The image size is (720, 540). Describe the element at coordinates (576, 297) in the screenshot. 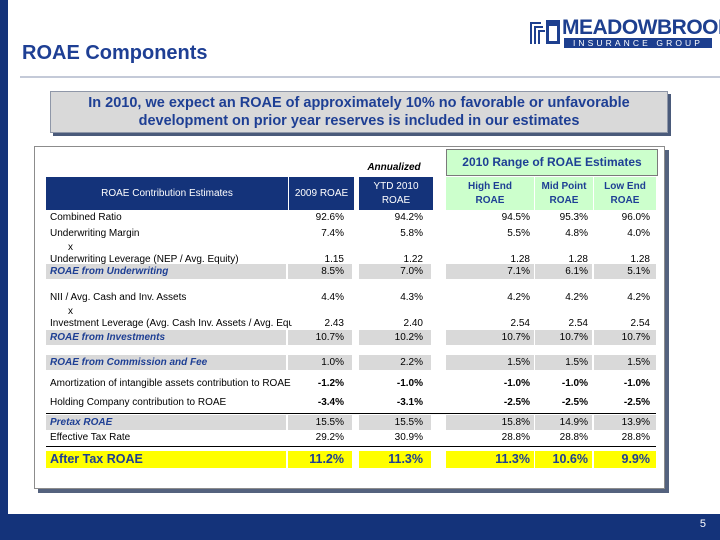

I see `cell-mid-point-roae: 4.2%` at that location.